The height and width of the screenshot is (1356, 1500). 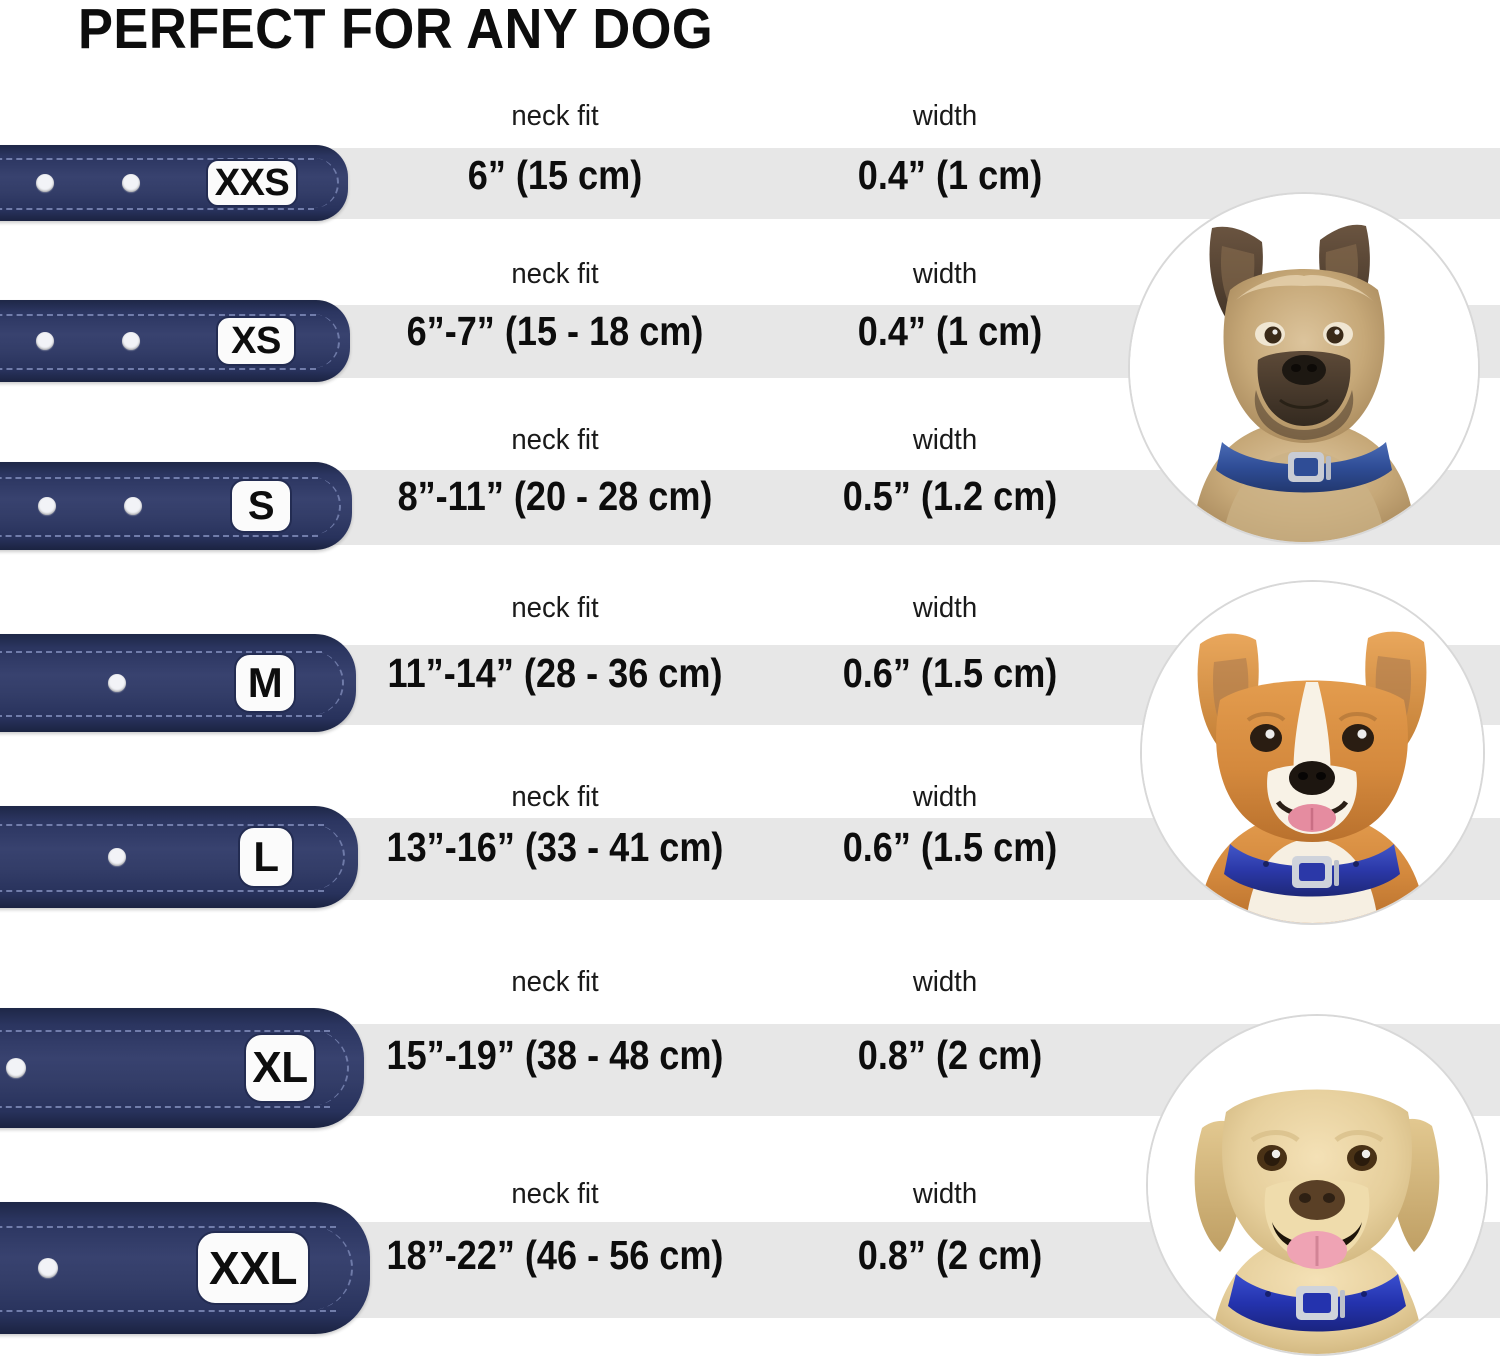 What do you see at coordinates (266, 857) in the screenshot?
I see `size-badge-l: L` at bounding box center [266, 857].